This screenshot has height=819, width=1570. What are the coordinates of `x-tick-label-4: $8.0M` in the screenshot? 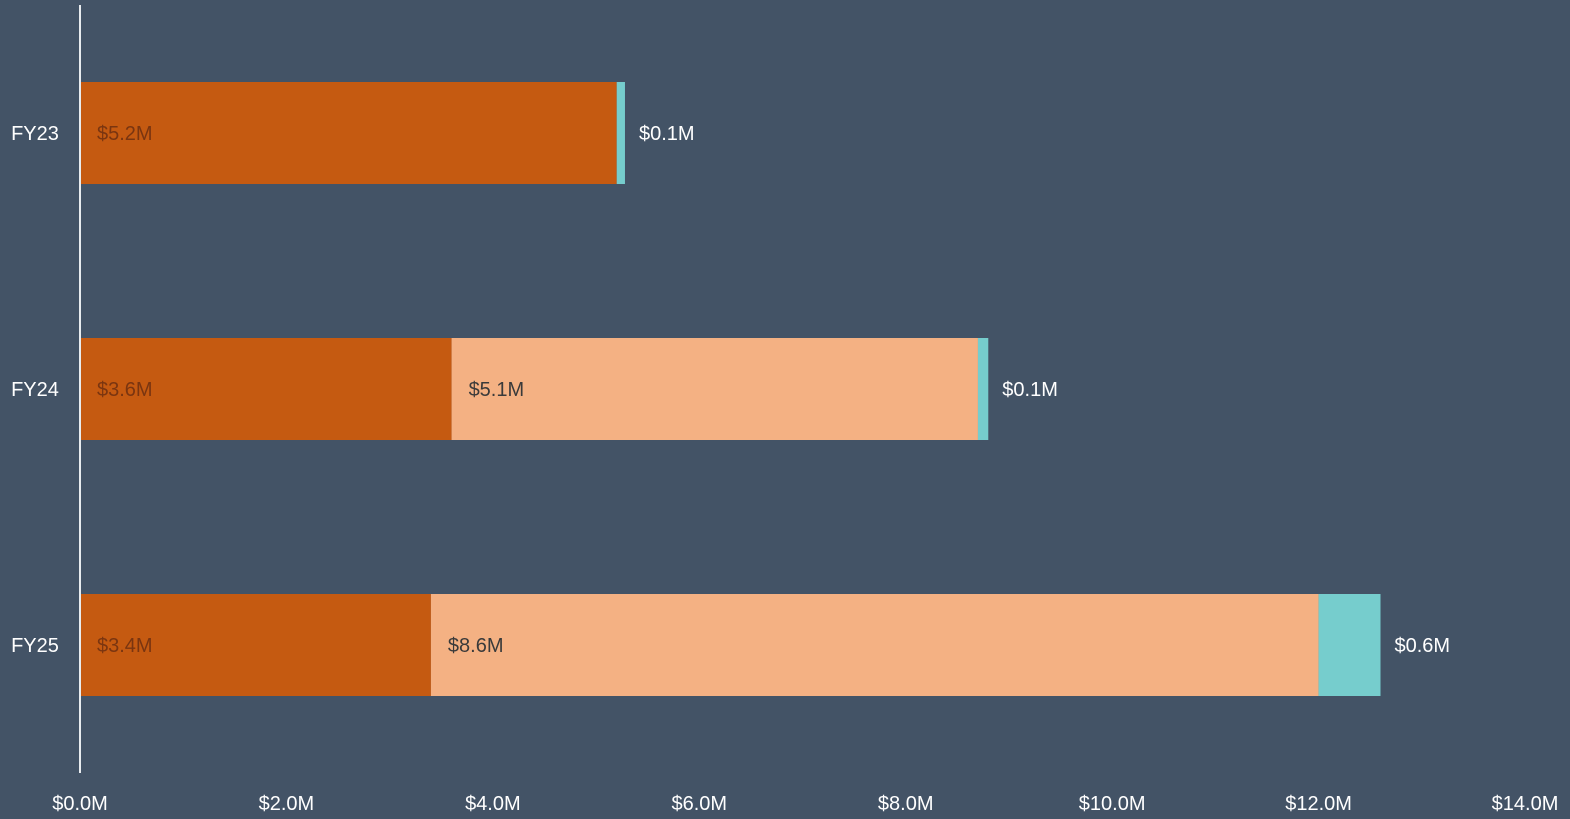 It's located at (906, 804).